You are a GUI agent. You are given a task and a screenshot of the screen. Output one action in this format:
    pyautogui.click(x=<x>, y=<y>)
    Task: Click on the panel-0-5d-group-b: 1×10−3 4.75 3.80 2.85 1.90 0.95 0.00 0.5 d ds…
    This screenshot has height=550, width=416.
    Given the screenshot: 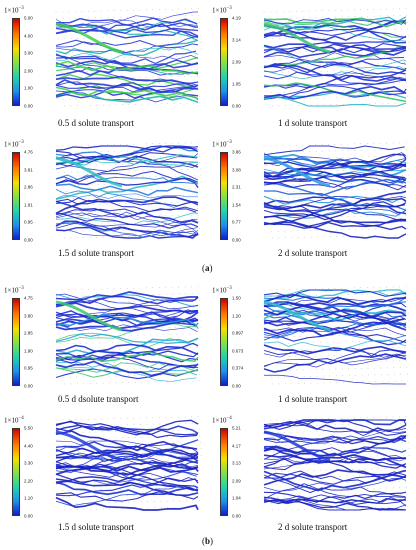 What is the action you would take?
    pyautogui.click(x=104, y=345)
    